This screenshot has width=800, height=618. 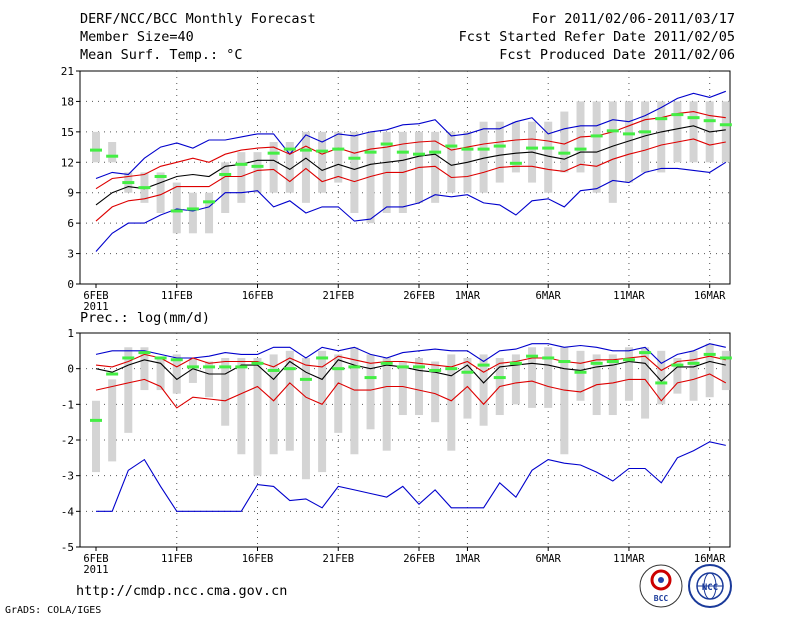 I want to click on precip-x-tick-label: 11MAR, so click(x=629, y=559).